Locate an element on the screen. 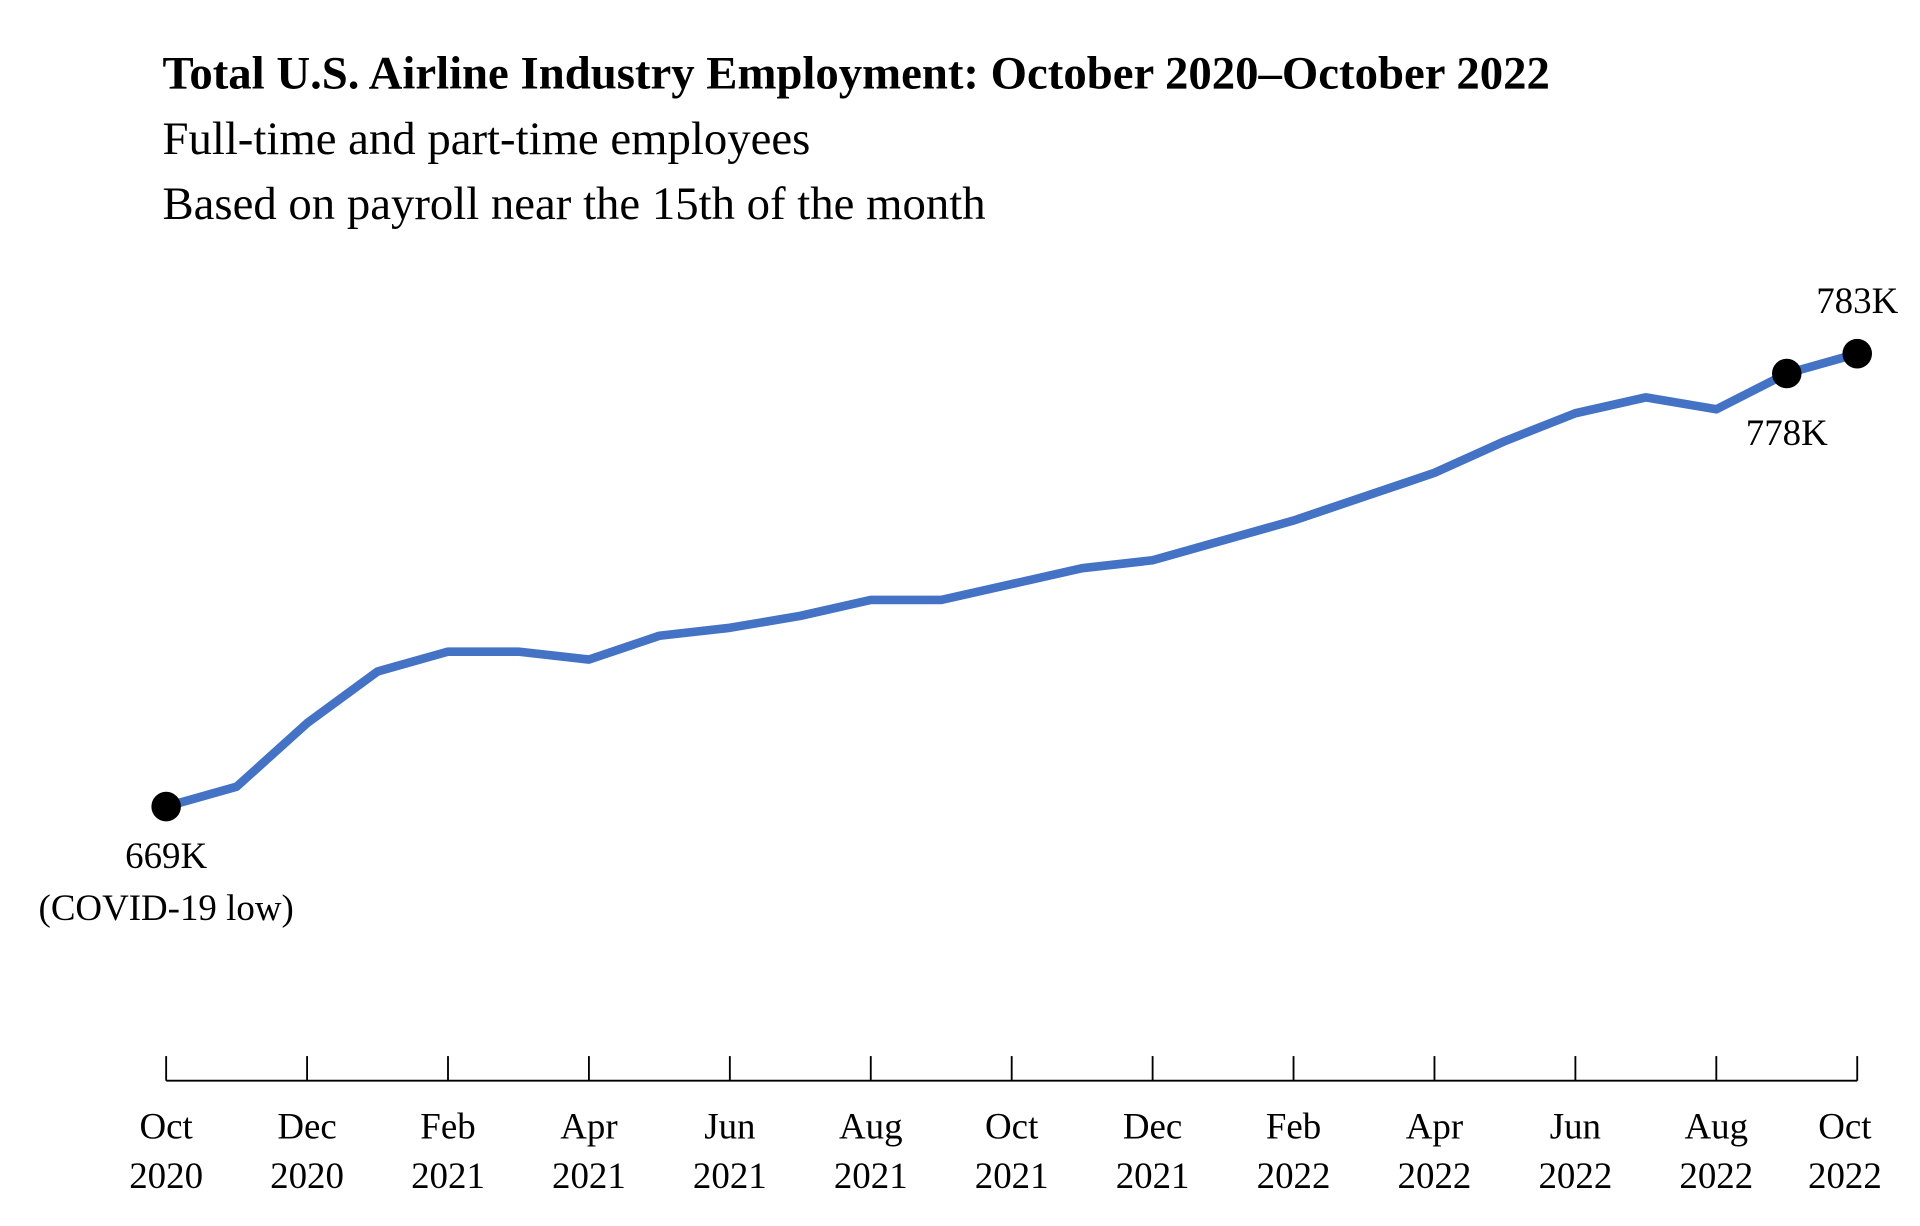 The height and width of the screenshot is (1226, 1920). data-label: 778K is located at coordinates (1787, 432).